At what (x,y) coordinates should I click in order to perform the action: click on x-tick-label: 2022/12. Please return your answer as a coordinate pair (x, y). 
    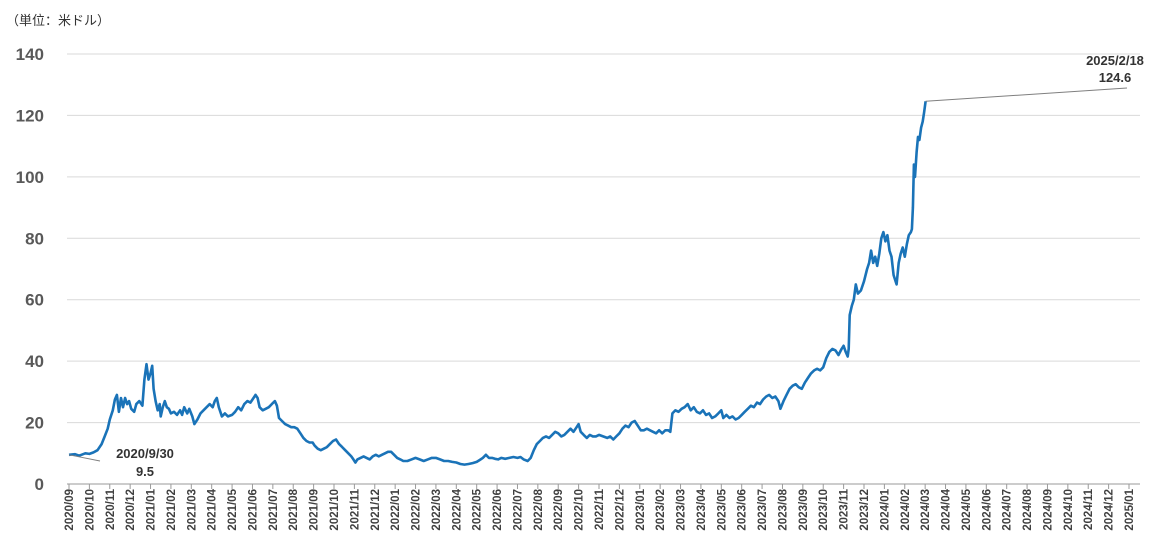
    Looking at the image, I should click on (620, 510).